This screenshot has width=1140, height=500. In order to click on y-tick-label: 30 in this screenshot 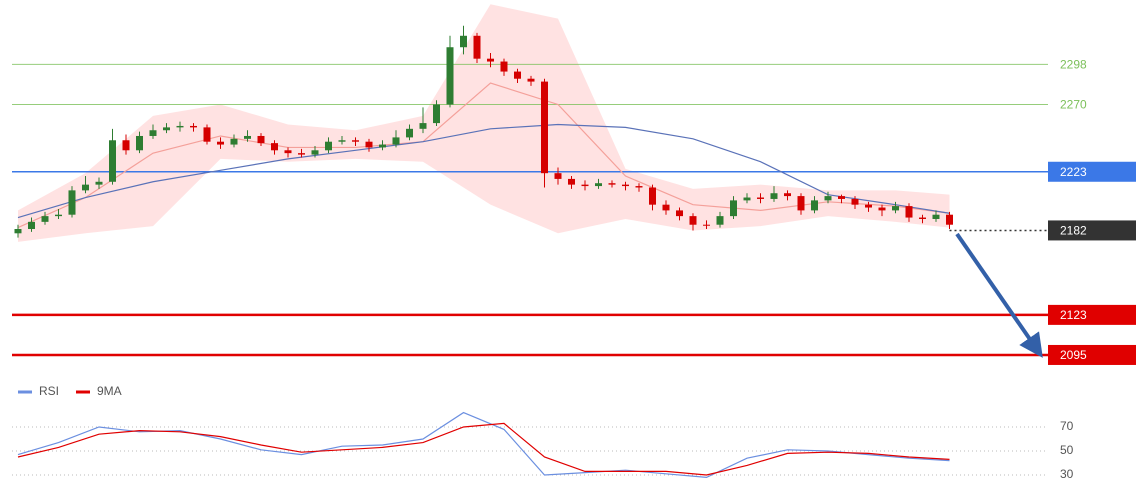, I will do `click(1067, 474)`.